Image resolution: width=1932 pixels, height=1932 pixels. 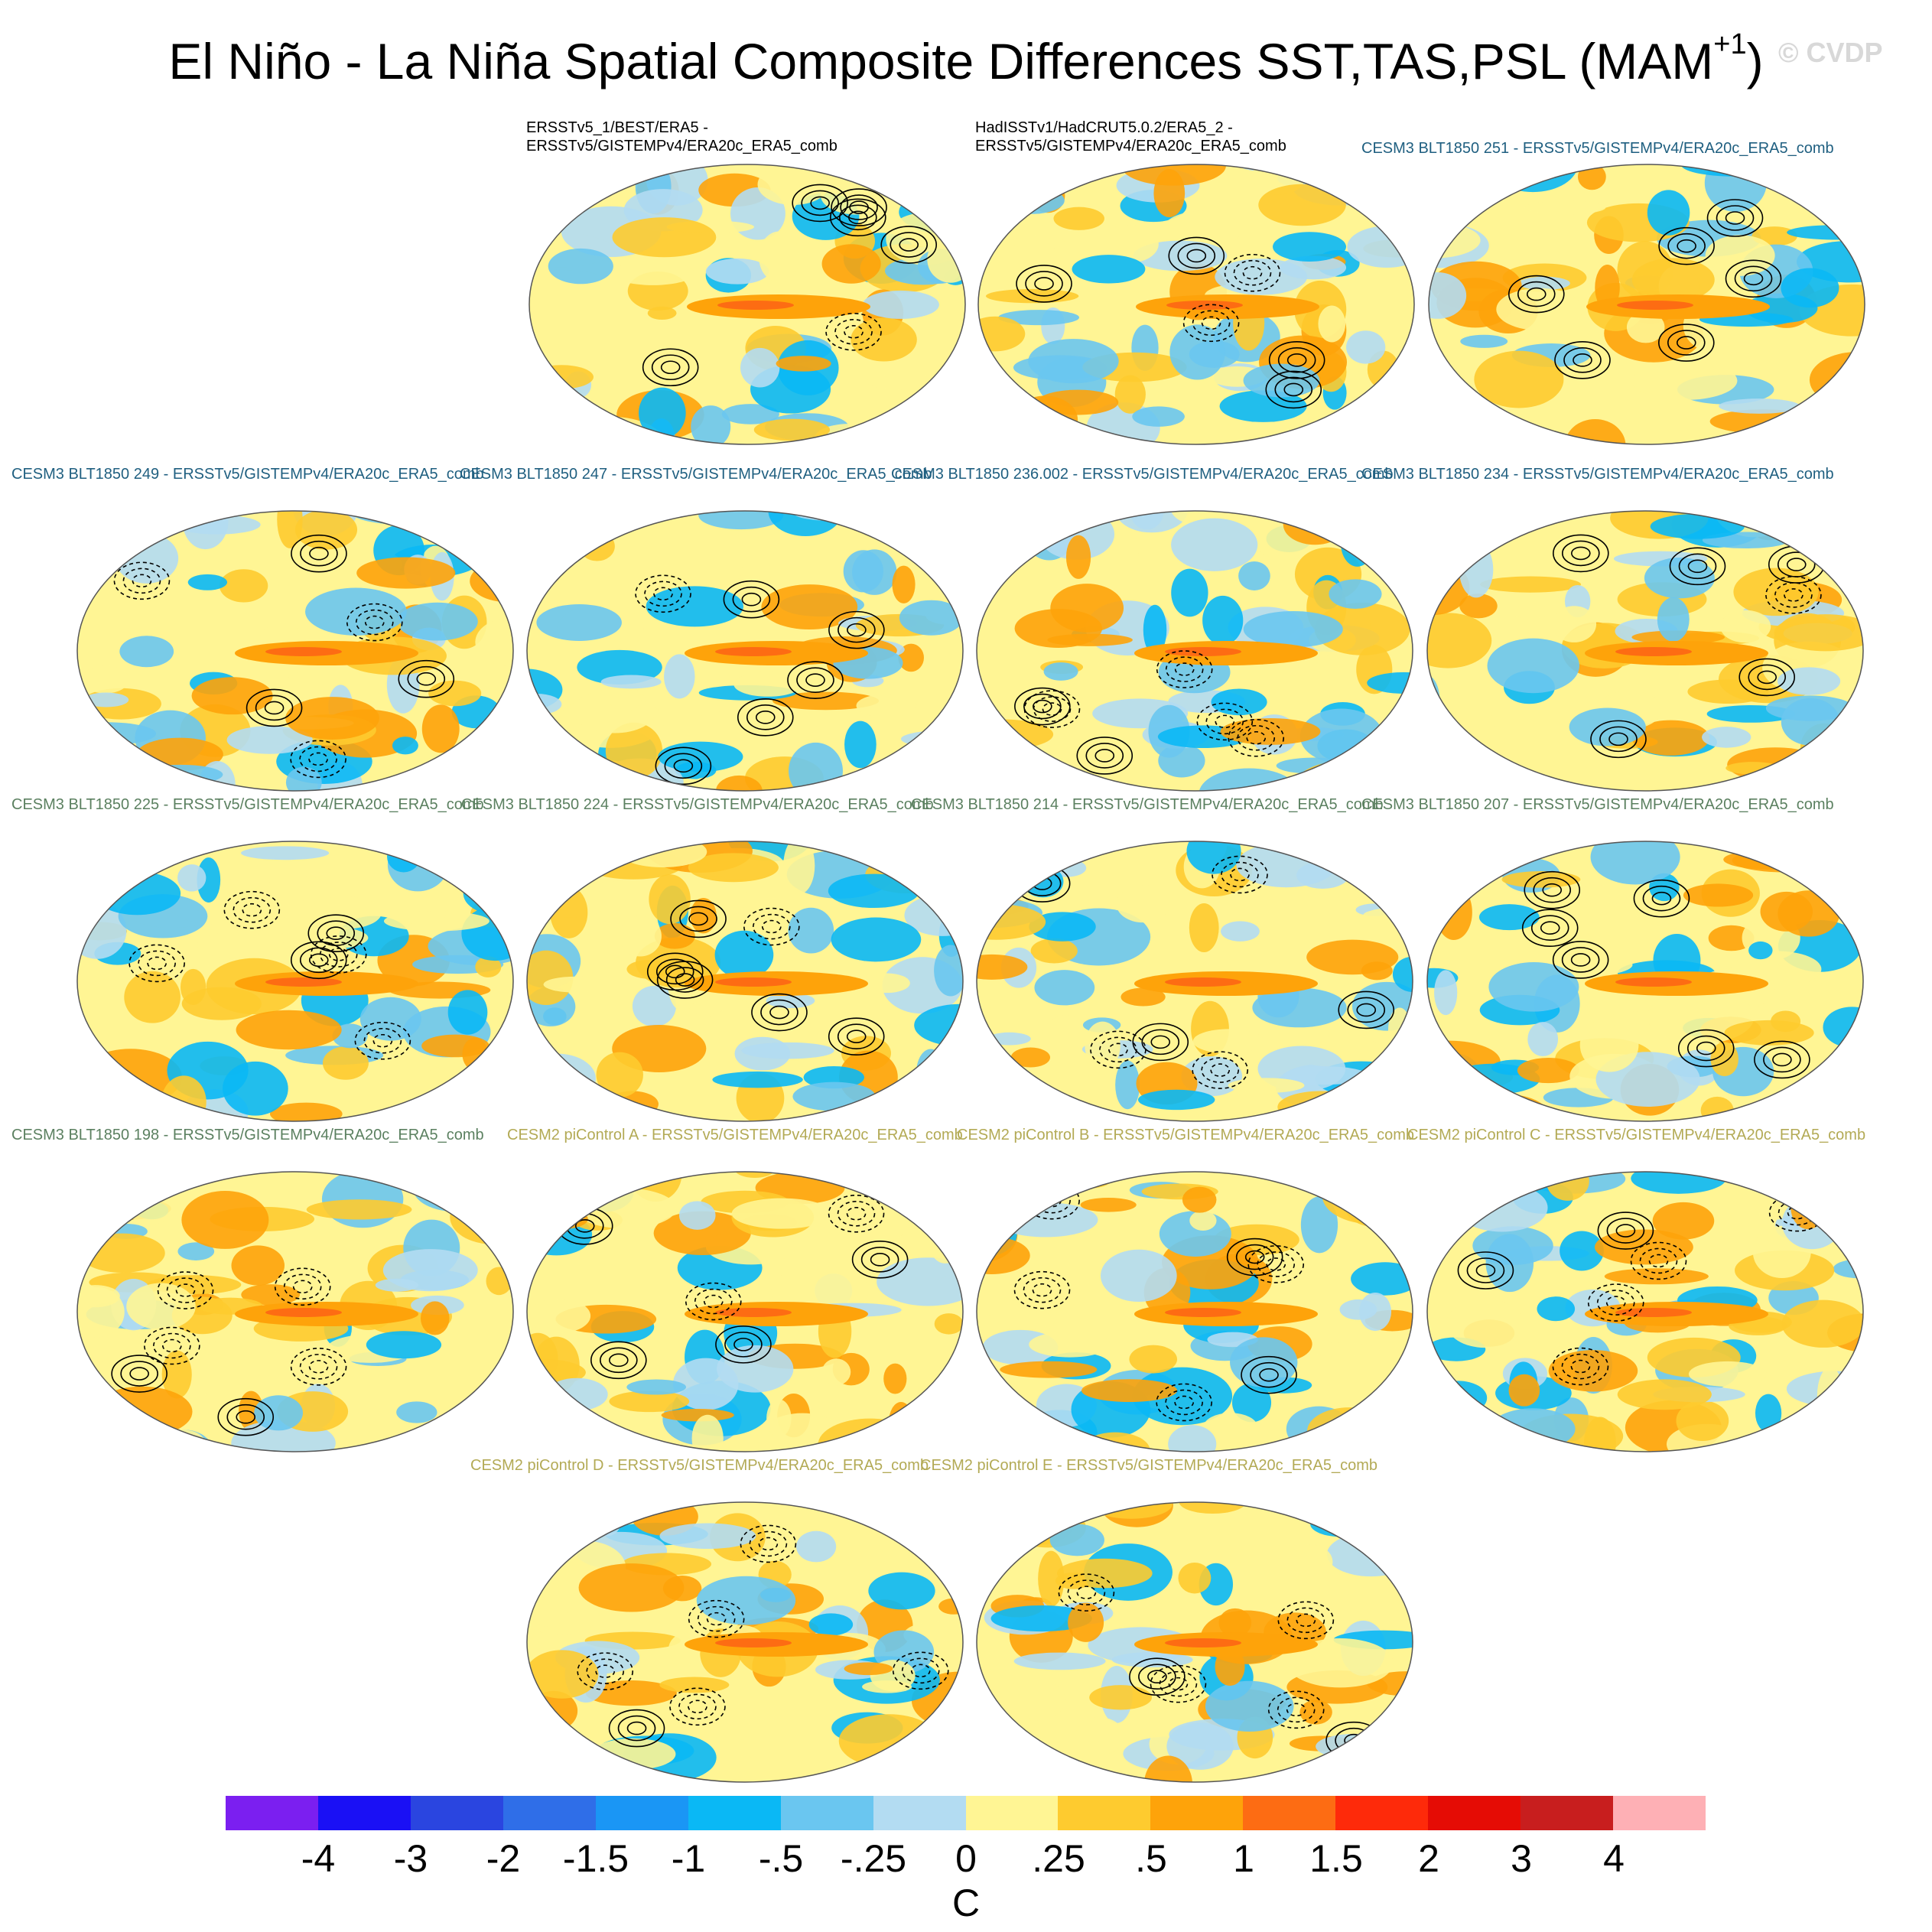 I want to click on colorbar-tick-label: 4, so click(x=1614, y=1858).